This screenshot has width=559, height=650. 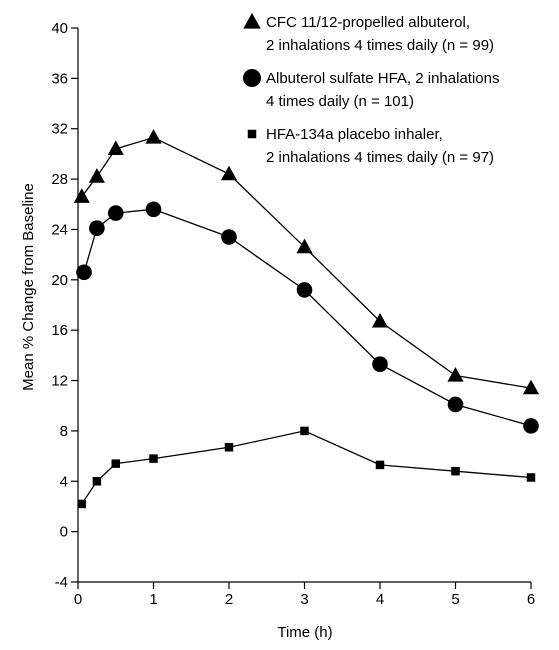 I want to click on legend-label: CFC 11/12-propelled albuterol,, so click(x=368, y=22).